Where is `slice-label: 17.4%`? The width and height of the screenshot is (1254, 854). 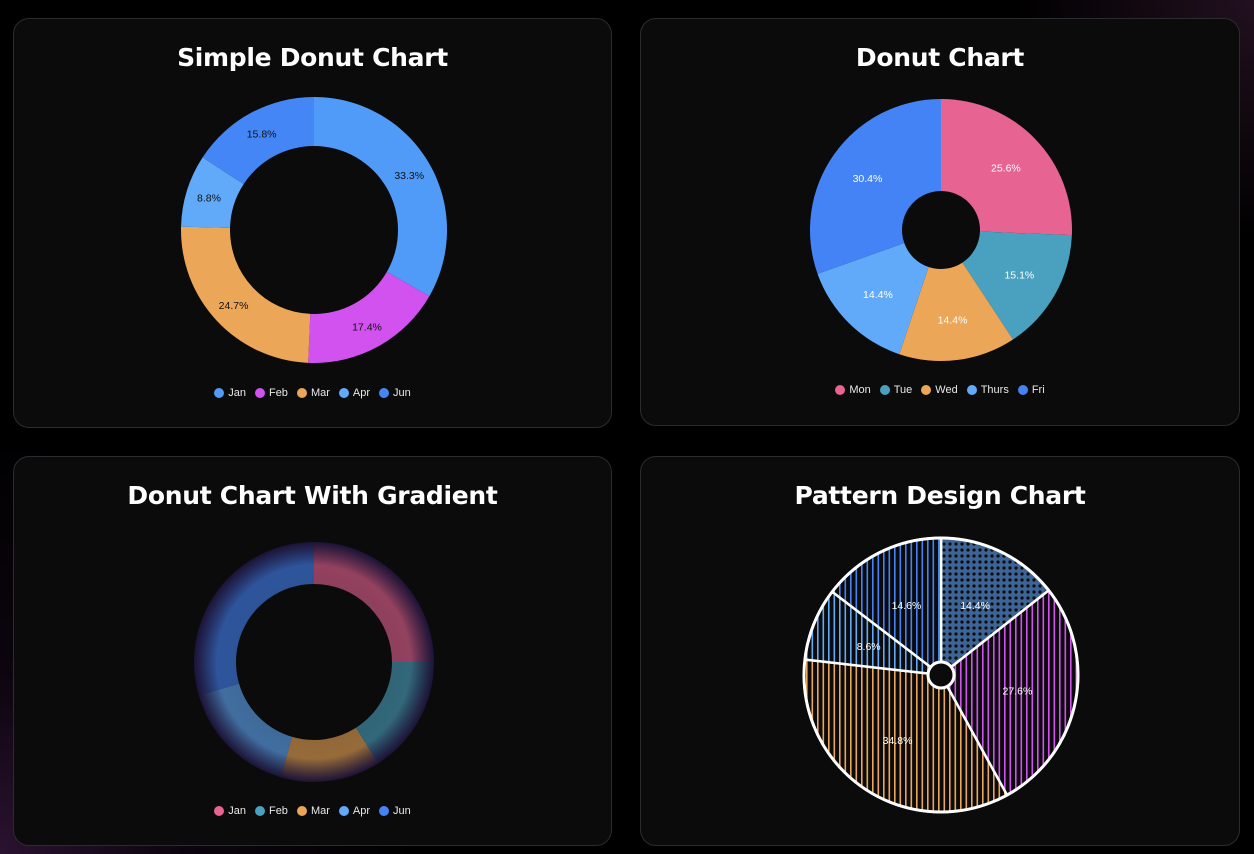
slice-label: 17.4% is located at coordinates (367, 327).